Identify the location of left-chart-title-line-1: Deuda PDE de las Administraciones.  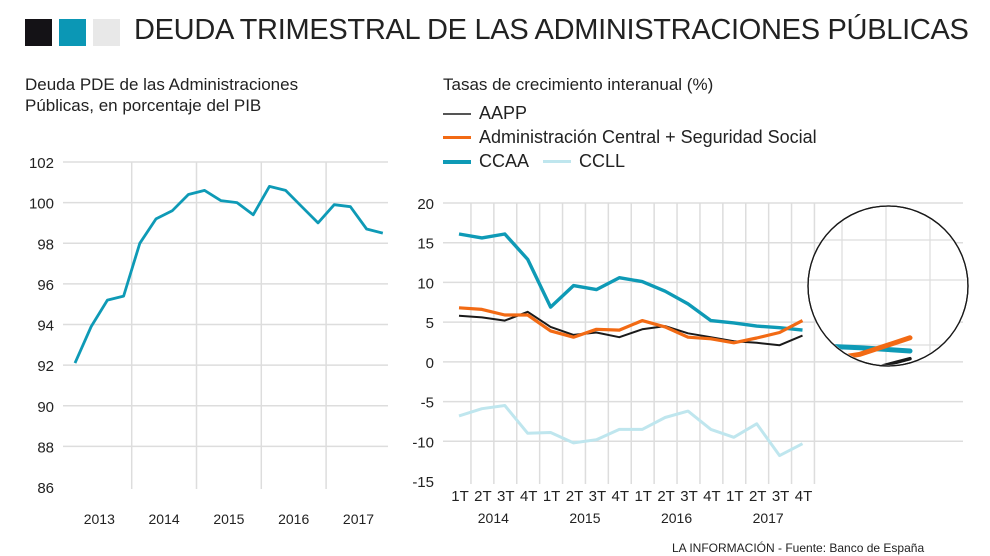
(162, 84).